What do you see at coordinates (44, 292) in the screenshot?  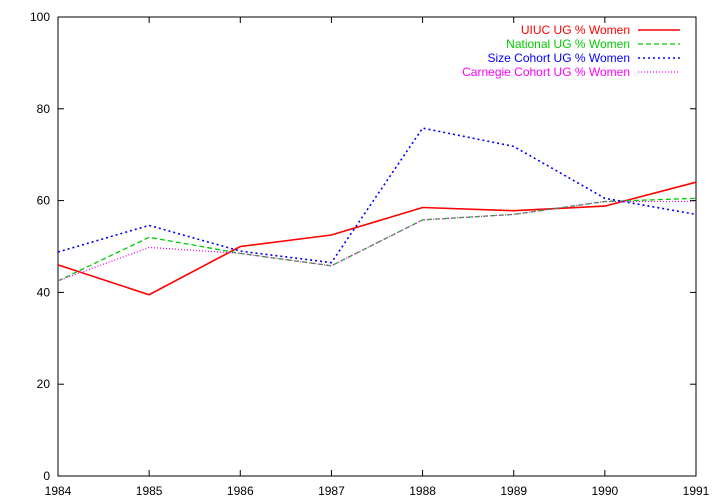 I see `y-tick-label: 40` at bounding box center [44, 292].